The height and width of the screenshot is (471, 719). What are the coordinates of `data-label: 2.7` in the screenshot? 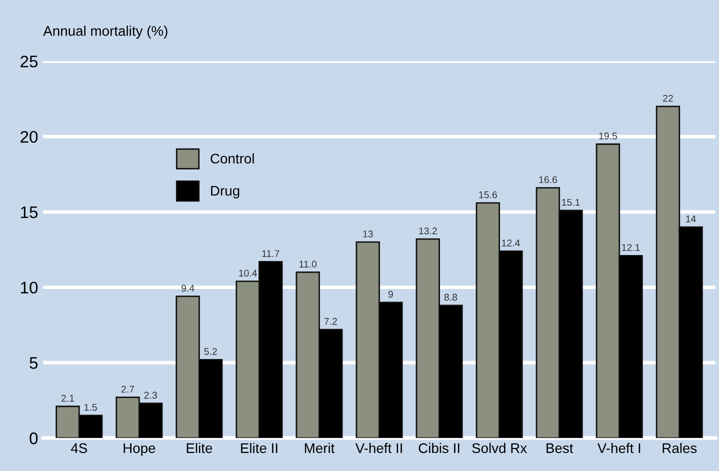 It's located at (128, 389).